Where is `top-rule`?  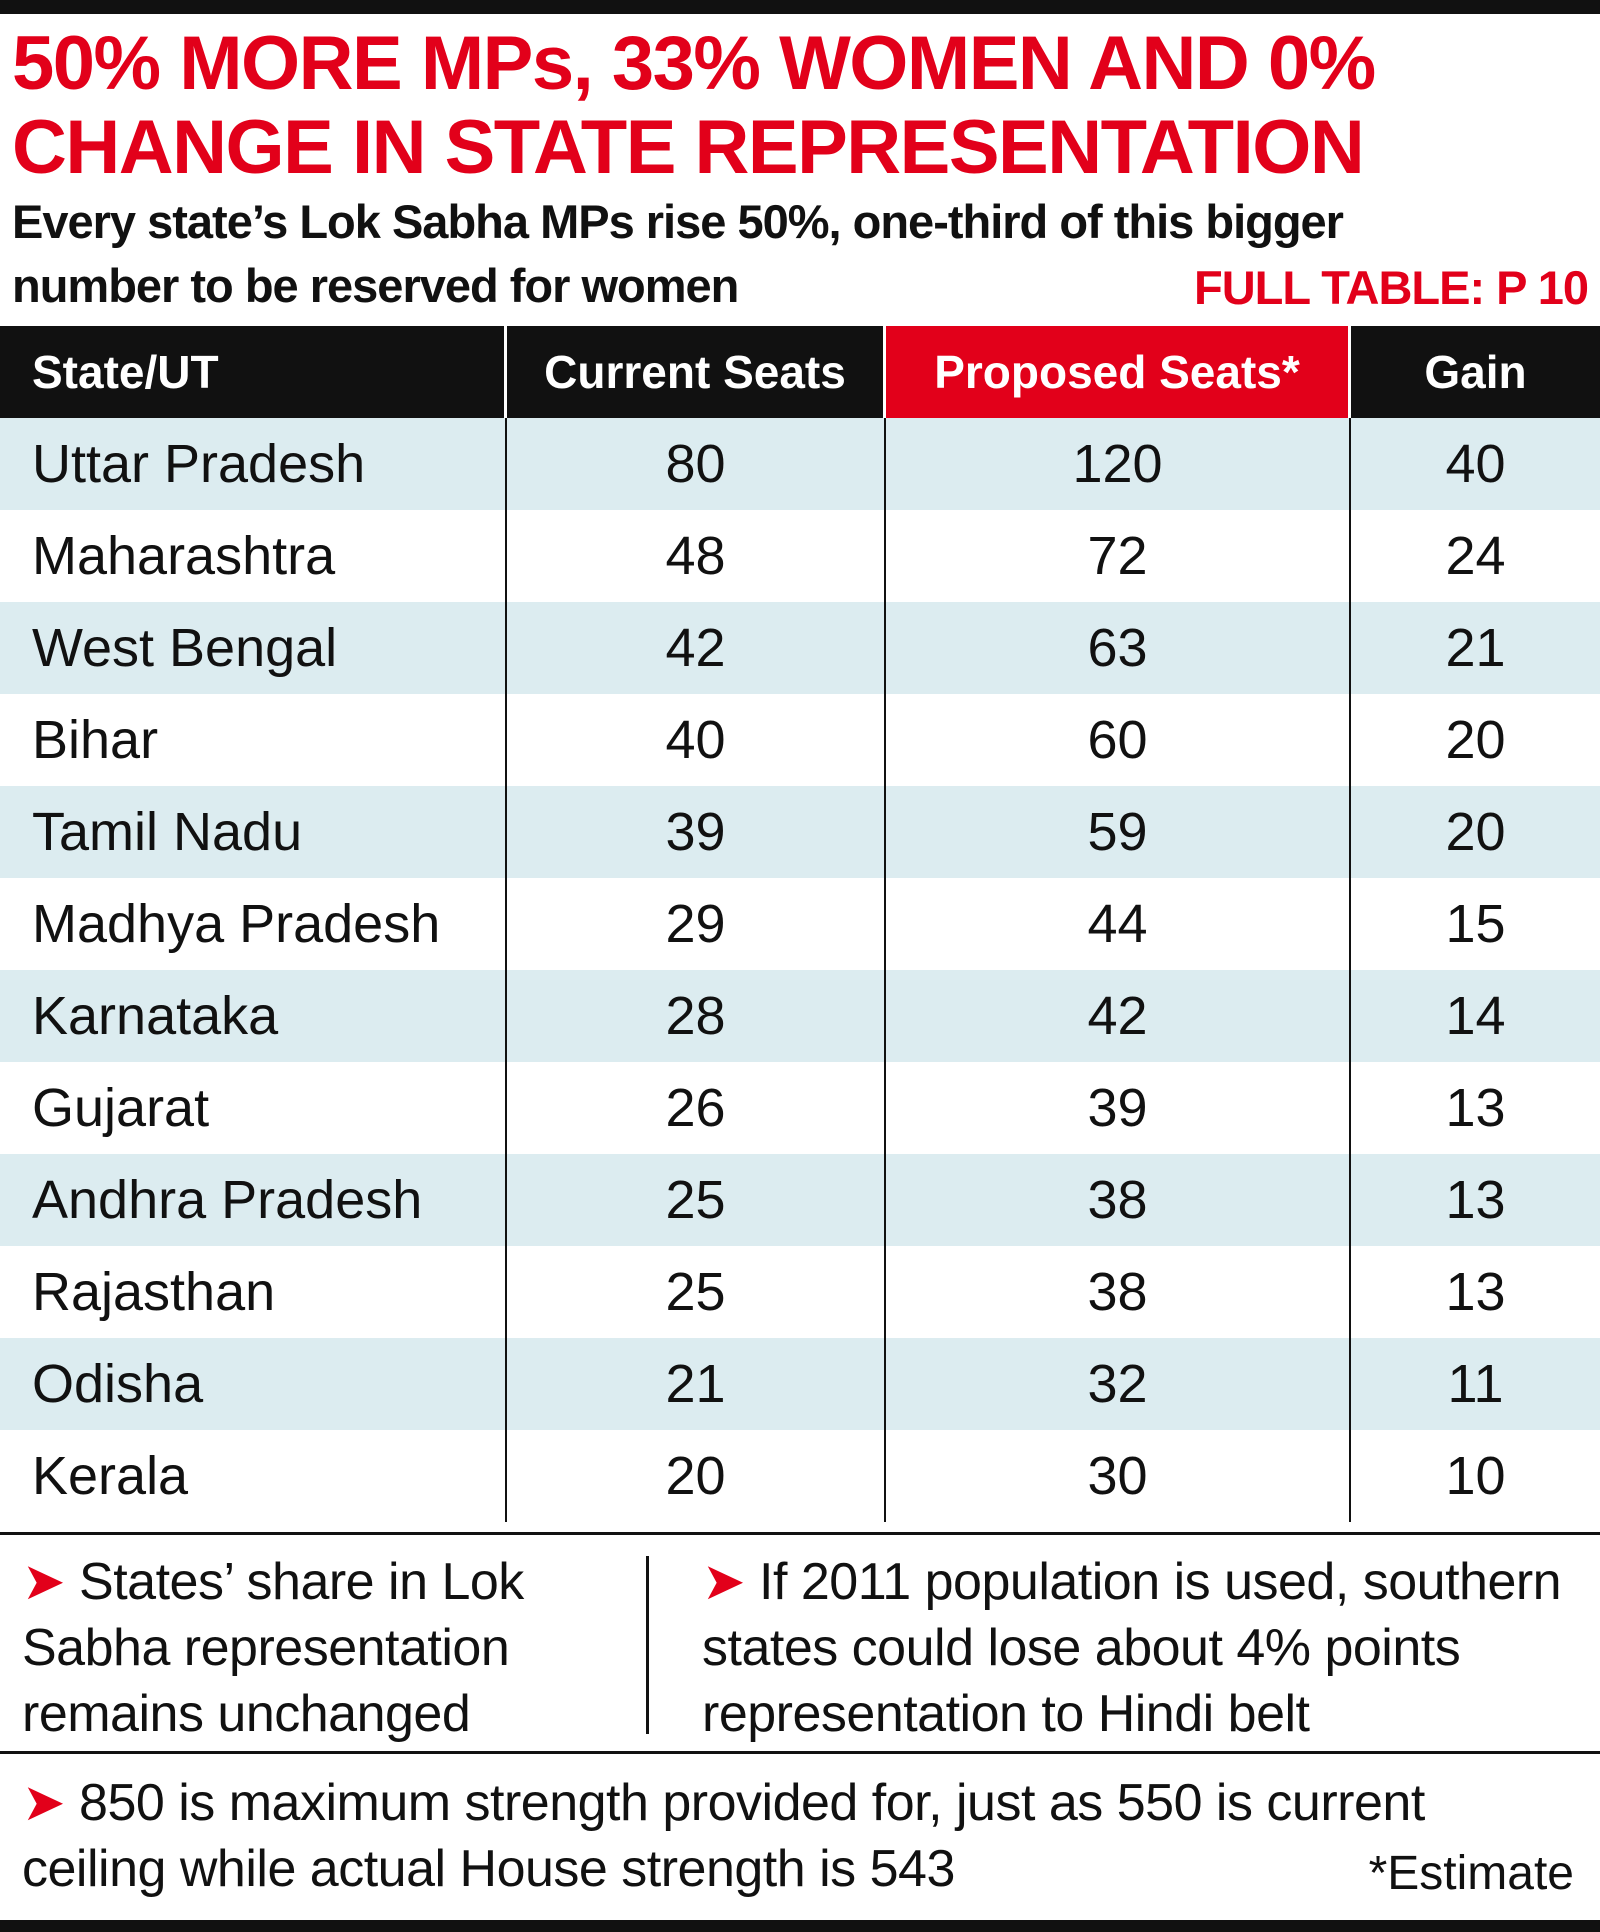 top-rule is located at coordinates (800, 7).